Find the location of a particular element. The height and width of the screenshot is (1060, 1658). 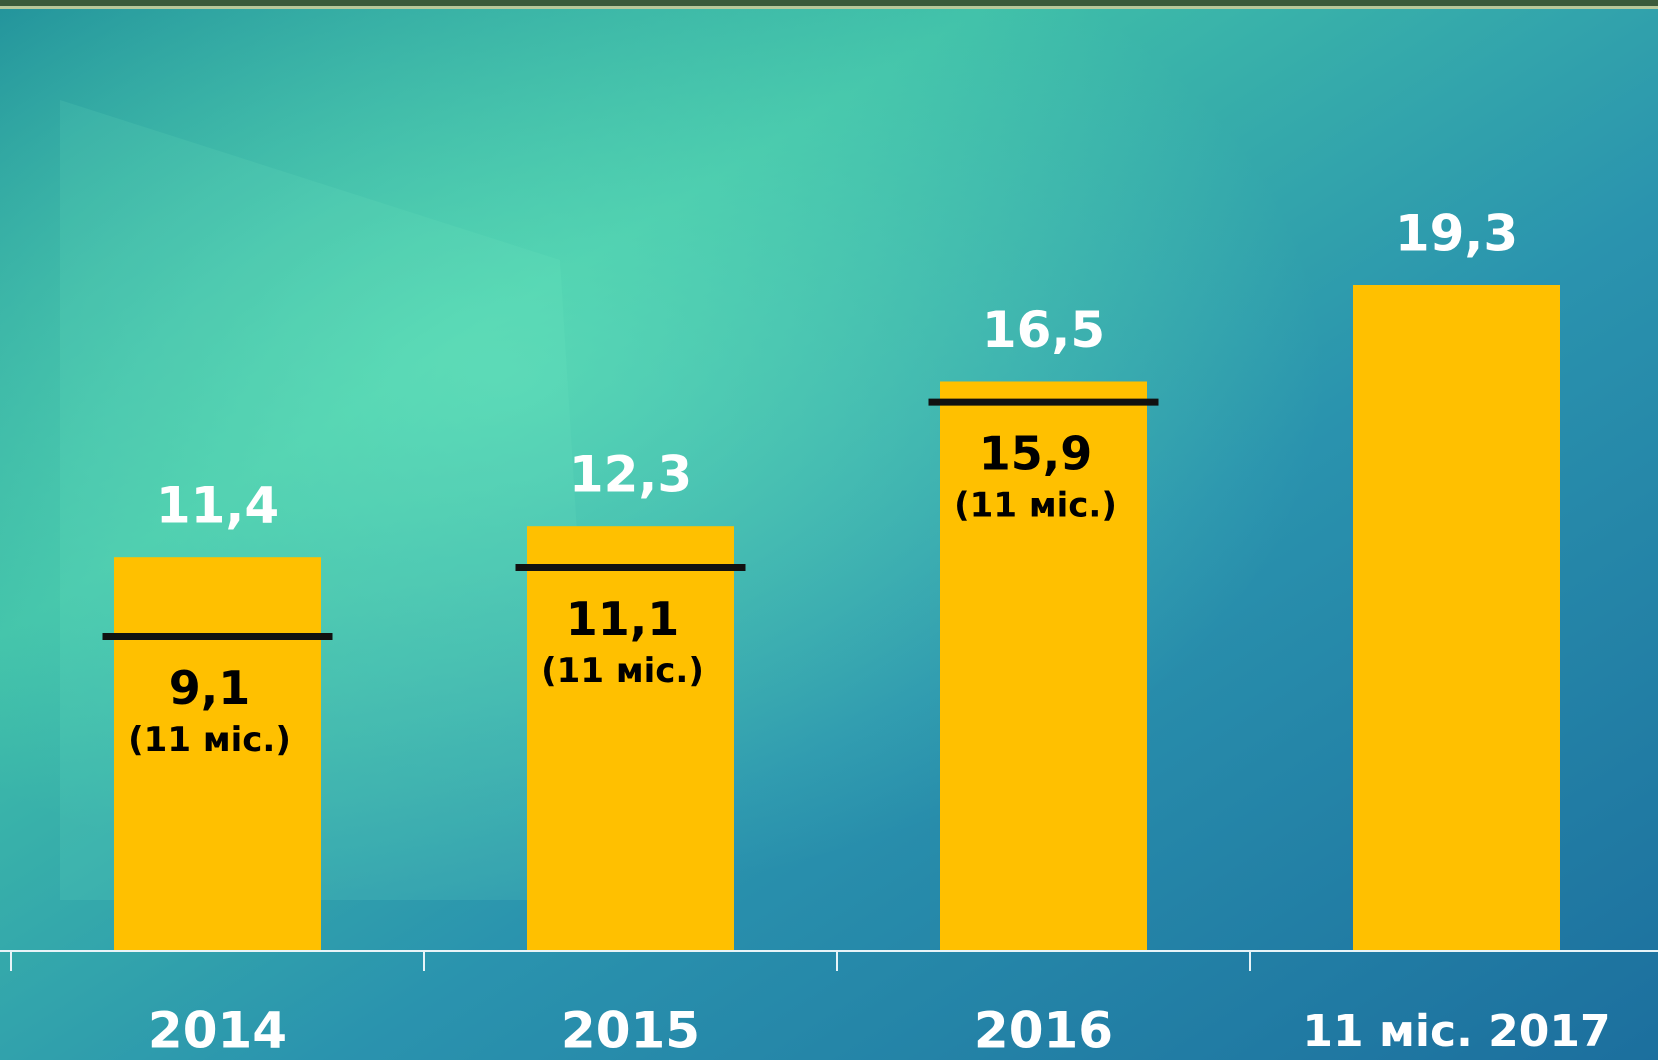

x-tick-label: 2014 is located at coordinates (217, 1031).